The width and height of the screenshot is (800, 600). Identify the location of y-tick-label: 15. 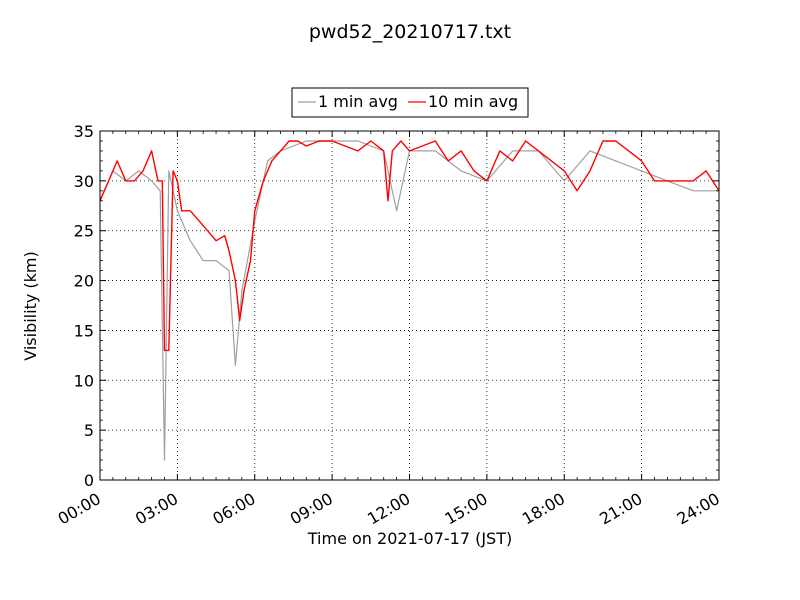
(84, 330).